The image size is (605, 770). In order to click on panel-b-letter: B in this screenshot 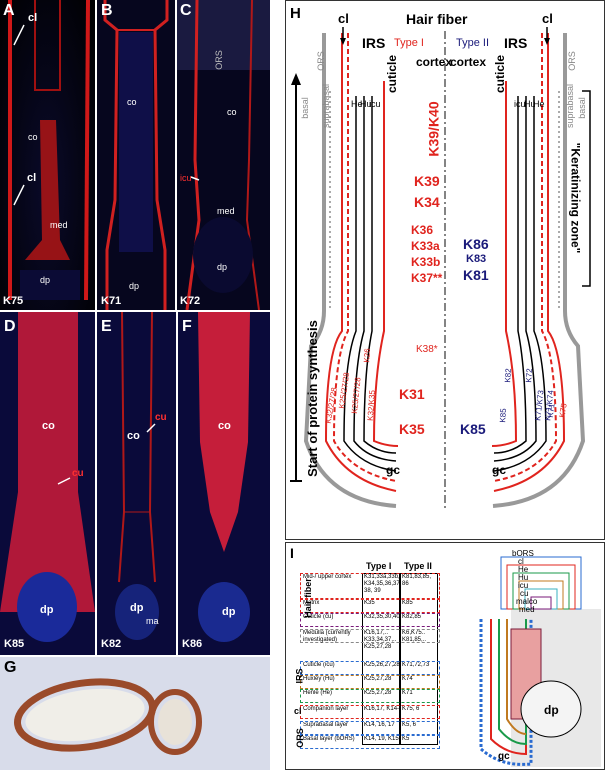, I will do `click(107, 10)`.